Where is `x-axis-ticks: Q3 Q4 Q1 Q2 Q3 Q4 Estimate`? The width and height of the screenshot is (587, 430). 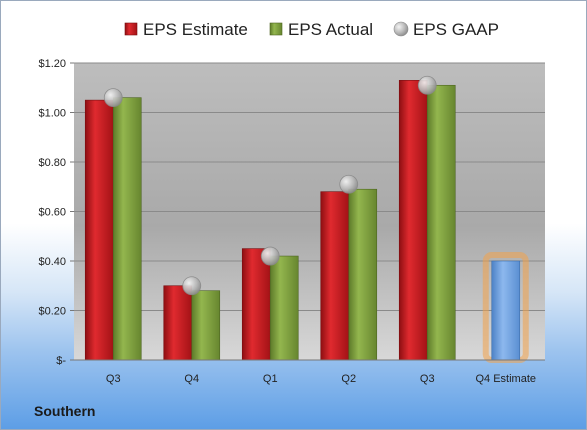 x-axis-ticks: Q3 Q4 Q1 Q2 Q3 Q4 Estimate is located at coordinates (321, 379).